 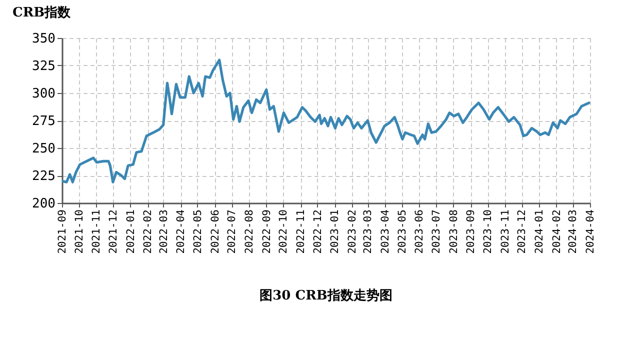 I want to click on y-tick-label: 300, so click(x=44, y=94).